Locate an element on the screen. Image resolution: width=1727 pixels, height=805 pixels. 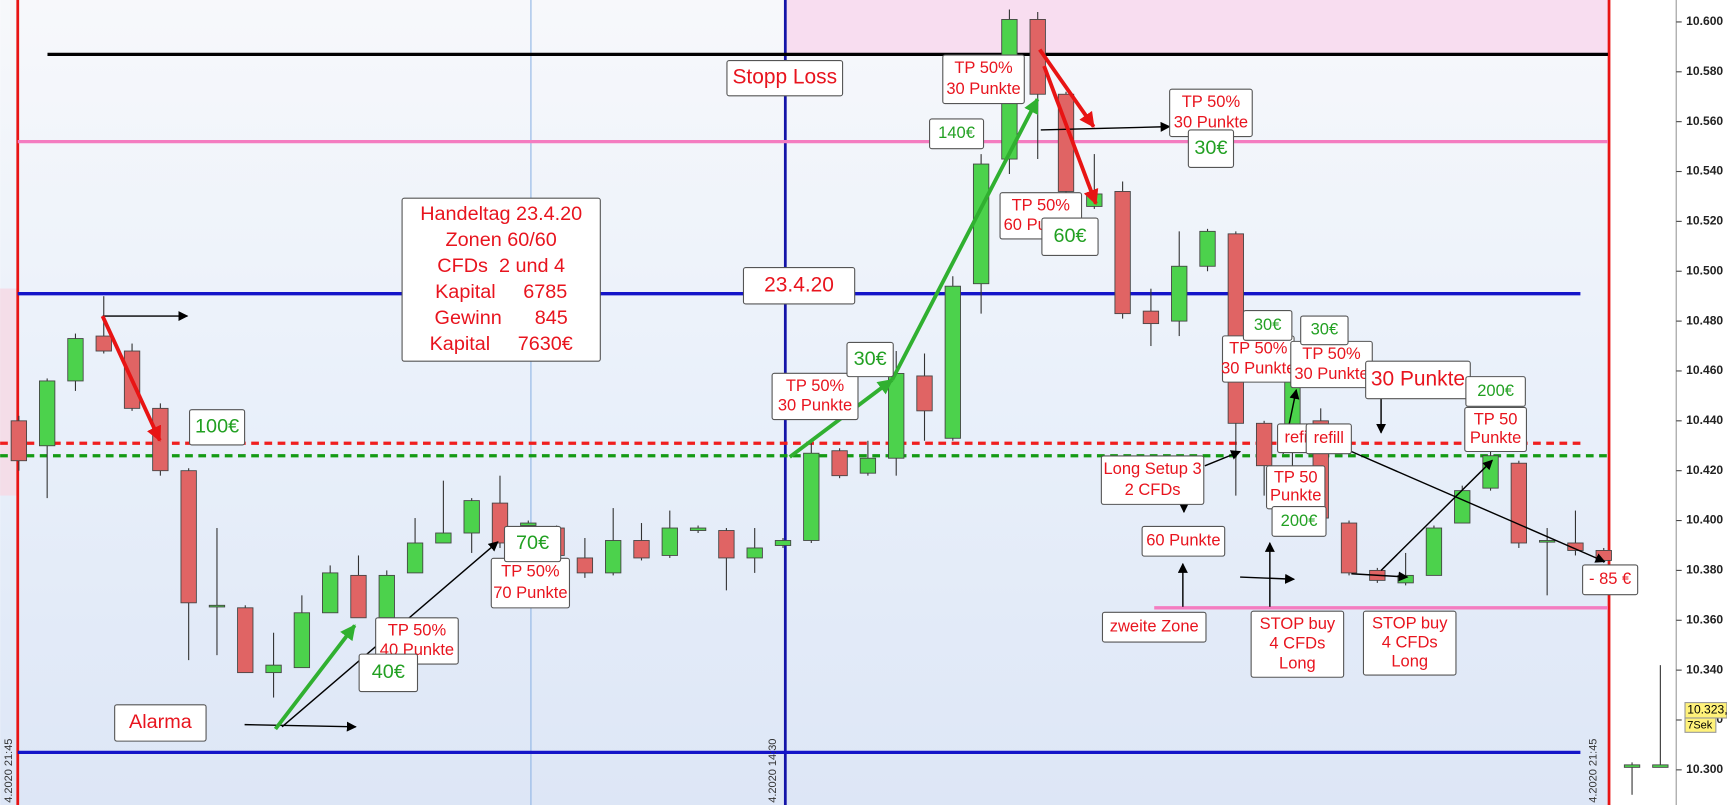
annotation-text: 200€ is located at coordinates (1495, 391).